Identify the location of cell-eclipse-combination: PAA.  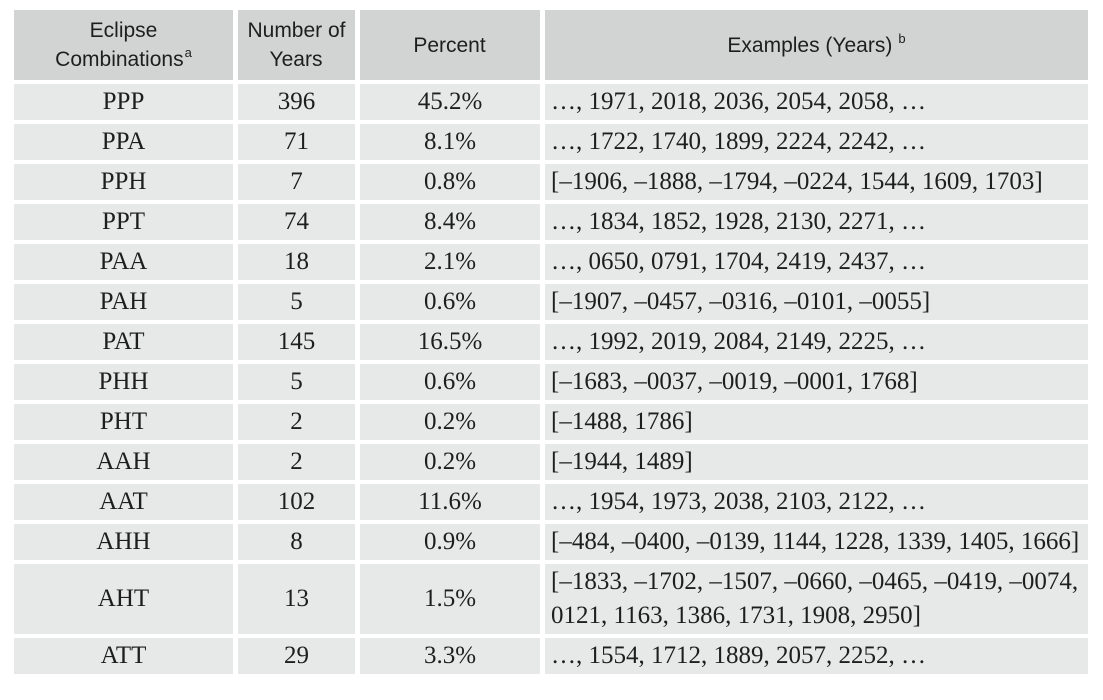
(123, 262).